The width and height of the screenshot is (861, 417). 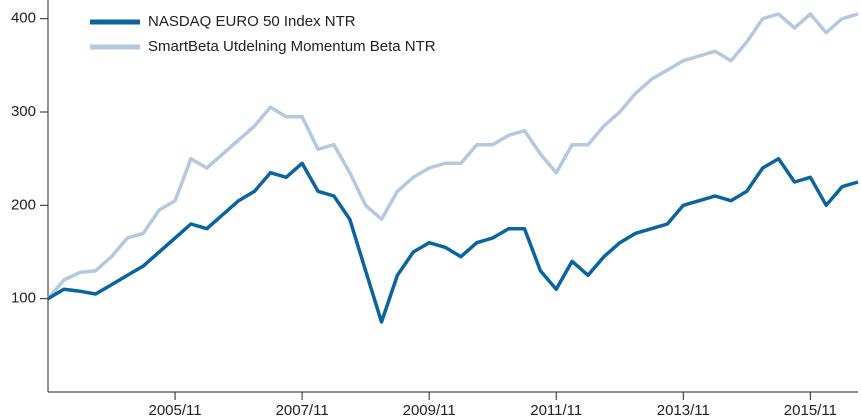 What do you see at coordinates (23, 18) in the screenshot?
I see `y-tick-label: 400` at bounding box center [23, 18].